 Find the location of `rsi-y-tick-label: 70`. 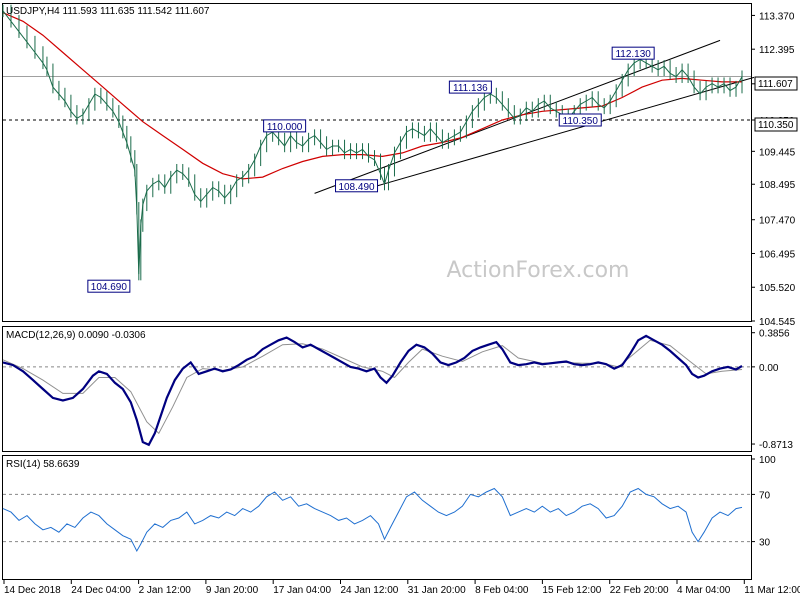

rsi-y-tick-label: 70 is located at coordinates (765, 495).